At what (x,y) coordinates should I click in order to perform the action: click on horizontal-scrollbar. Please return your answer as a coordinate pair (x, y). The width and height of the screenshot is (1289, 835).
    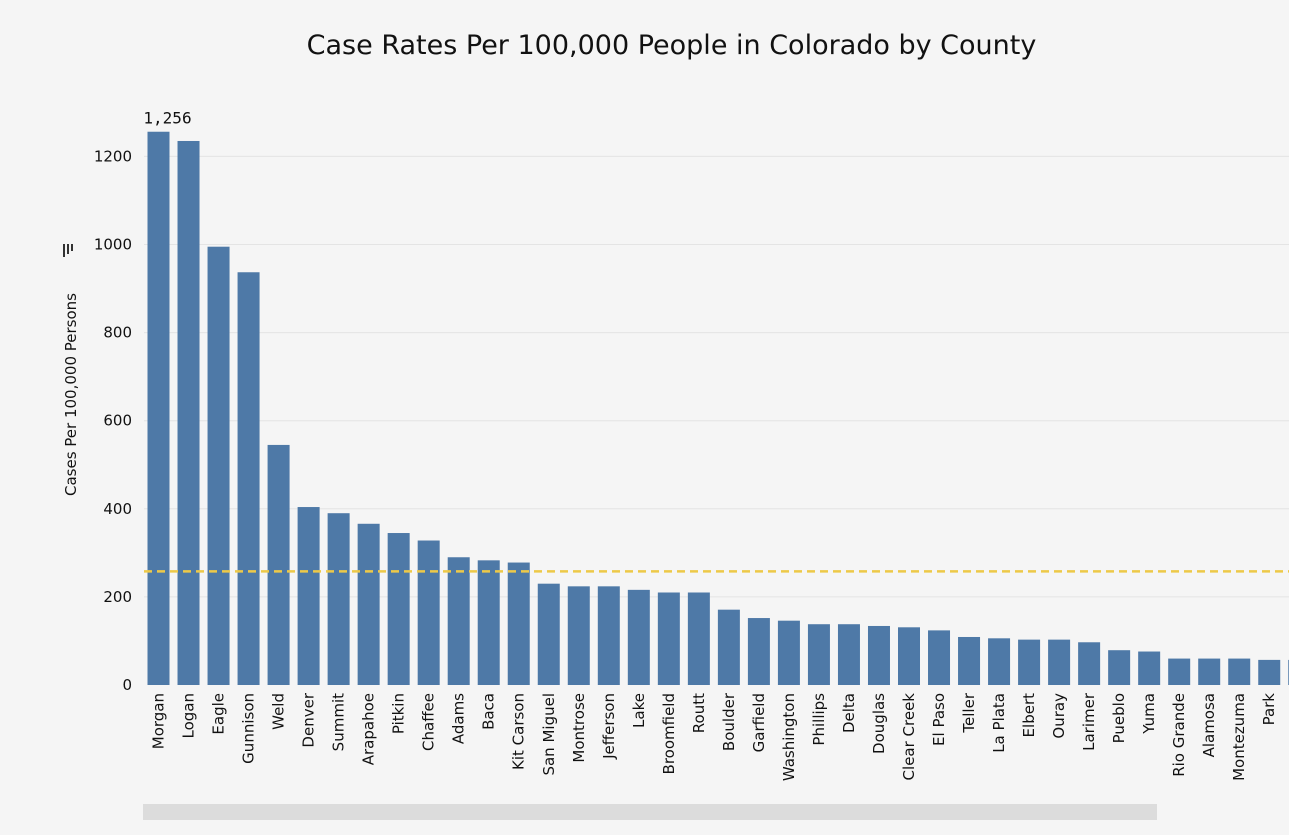
    Looking at the image, I should click on (716, 812).